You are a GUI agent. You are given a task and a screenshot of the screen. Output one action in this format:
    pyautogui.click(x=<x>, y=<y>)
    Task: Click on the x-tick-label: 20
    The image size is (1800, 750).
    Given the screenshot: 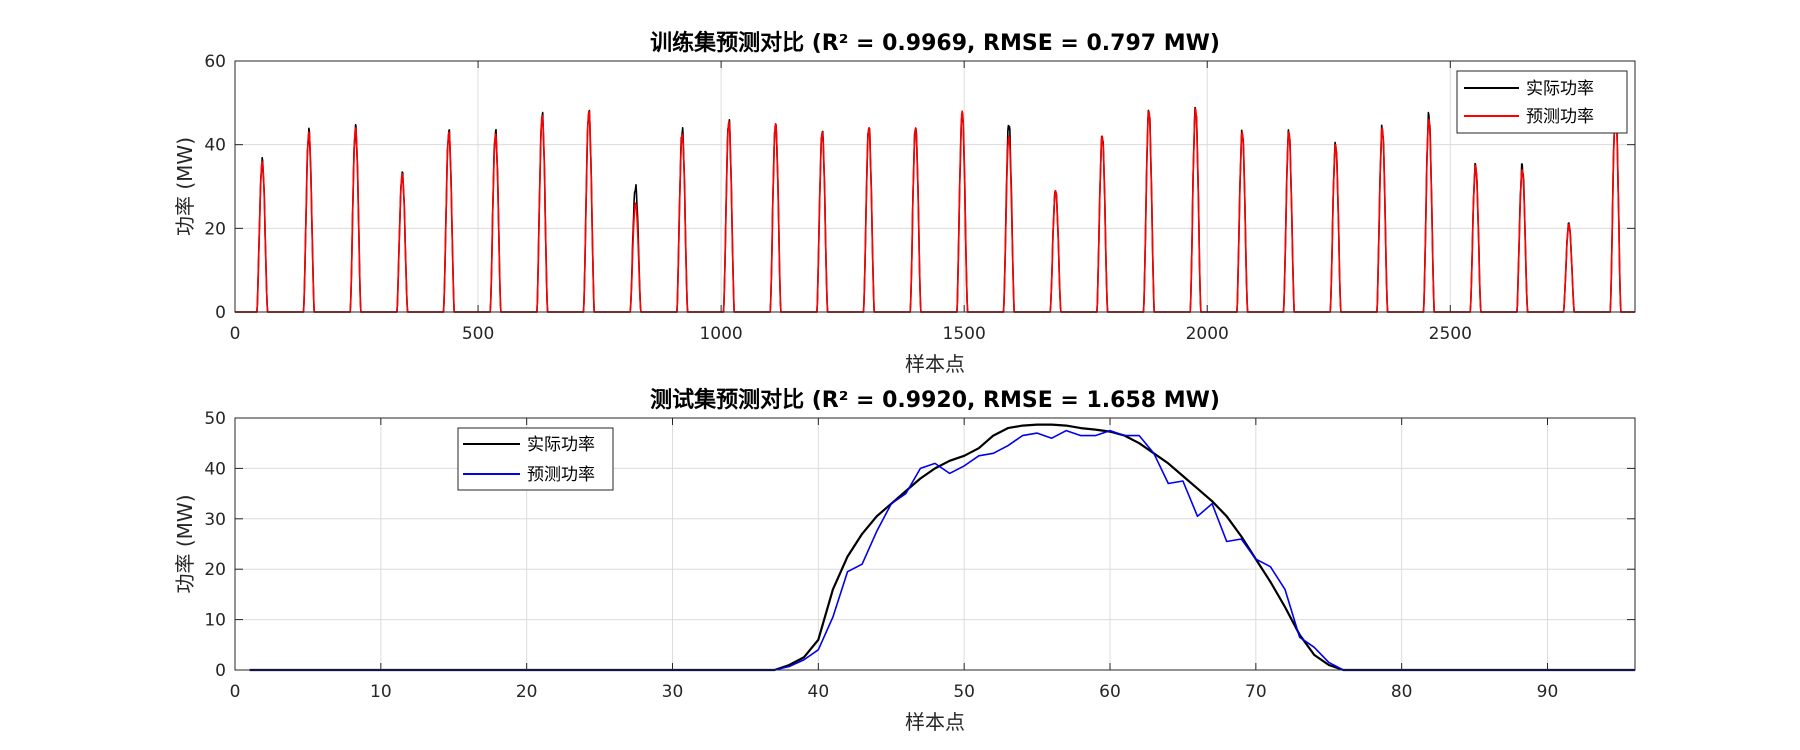 What is the action you would take?
    pyautogui.click(x=527, y=692)
    